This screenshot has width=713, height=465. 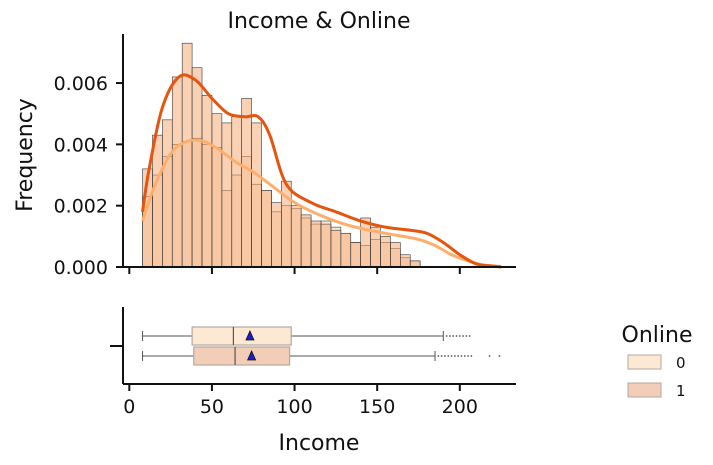 What do you see at coordinates (657, 335) in the screenshot?
I see `legend-title: Online` at bounding box center [657, 335].